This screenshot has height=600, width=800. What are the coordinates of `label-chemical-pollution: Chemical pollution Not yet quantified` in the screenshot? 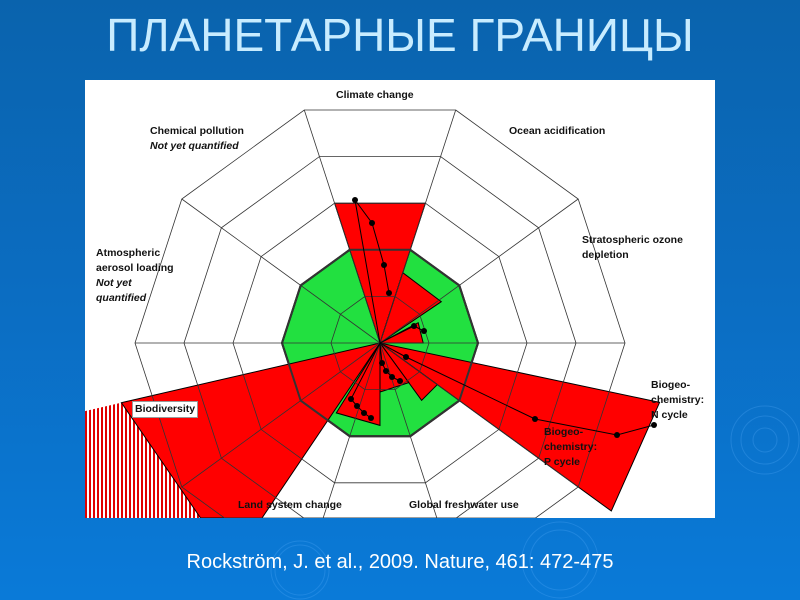 It's located at (197, 139).